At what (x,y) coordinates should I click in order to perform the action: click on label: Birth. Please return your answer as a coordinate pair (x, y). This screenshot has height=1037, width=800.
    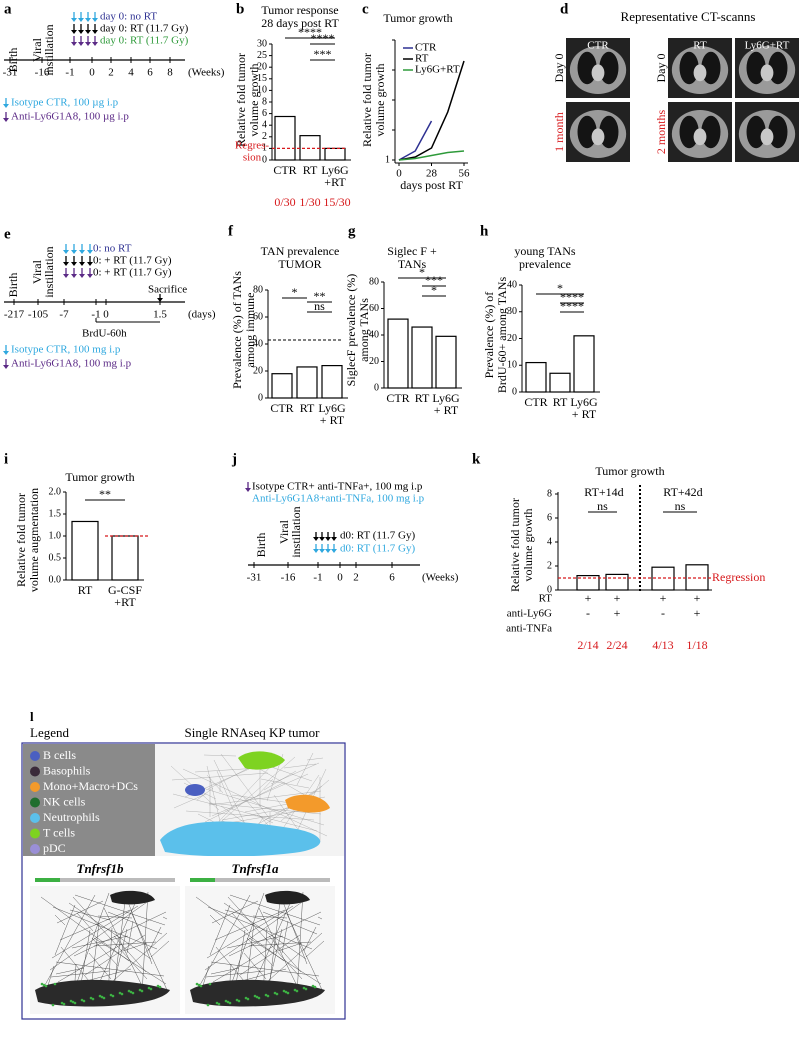
    Looking at the image, I should click on (261, 545).